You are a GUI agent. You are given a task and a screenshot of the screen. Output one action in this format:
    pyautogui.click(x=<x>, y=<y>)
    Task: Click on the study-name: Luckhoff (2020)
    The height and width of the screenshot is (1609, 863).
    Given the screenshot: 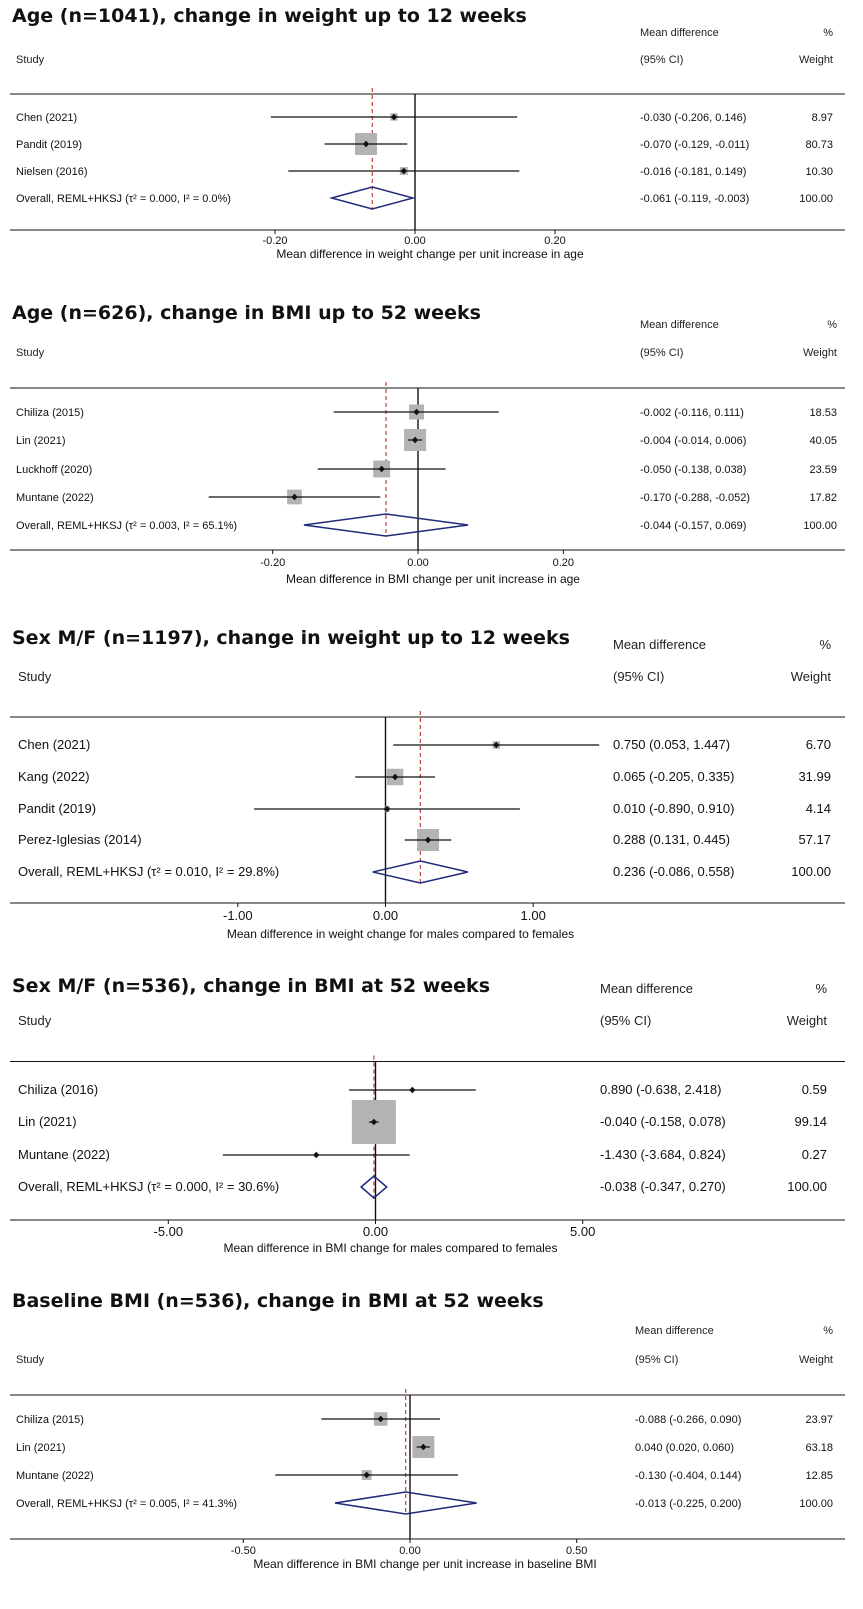 What is the action you would take?
    pyautogui.click(x=54, y=470)
    